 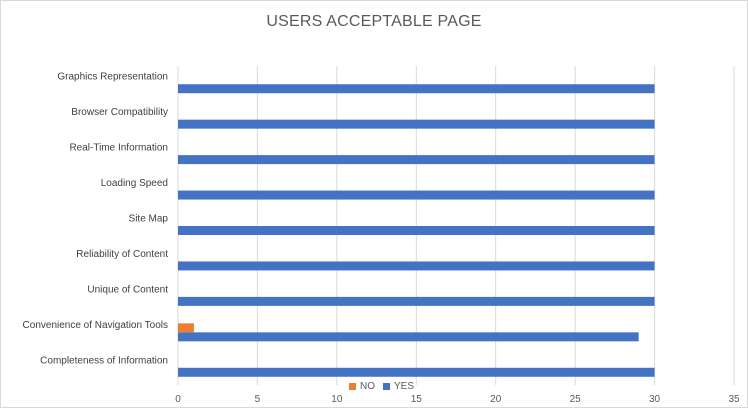 I want to click on x-tick-label-10: 10, so click(x=337, y=399).